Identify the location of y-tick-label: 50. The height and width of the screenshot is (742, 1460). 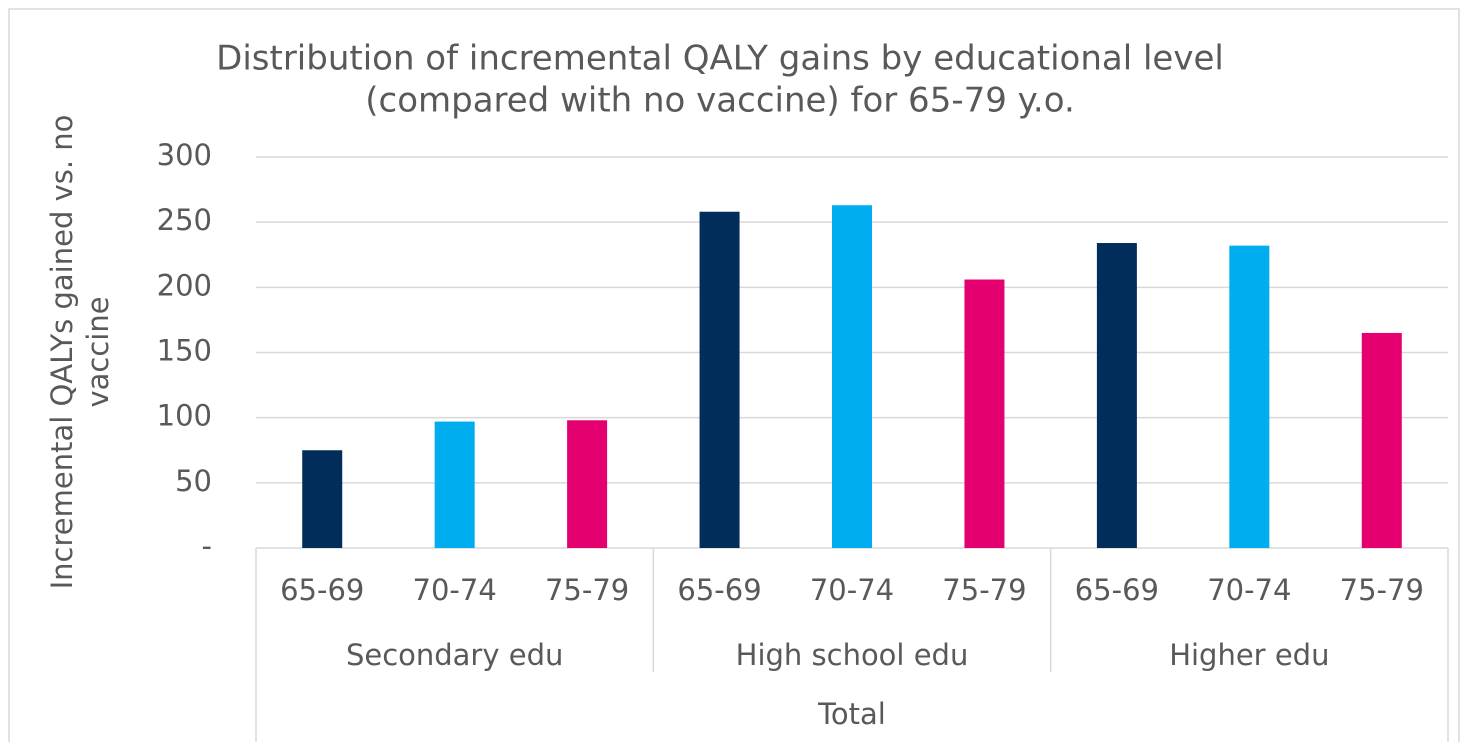
(193, 481).